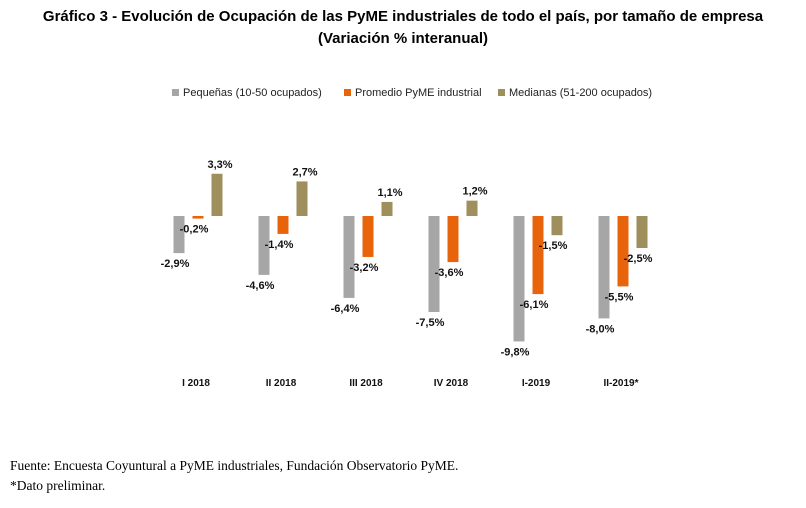 This screenshot has width=806, height=508. Describe the element at coordinates (217, 194) in the screenshot. I see `bar-s3-c1` at that location.